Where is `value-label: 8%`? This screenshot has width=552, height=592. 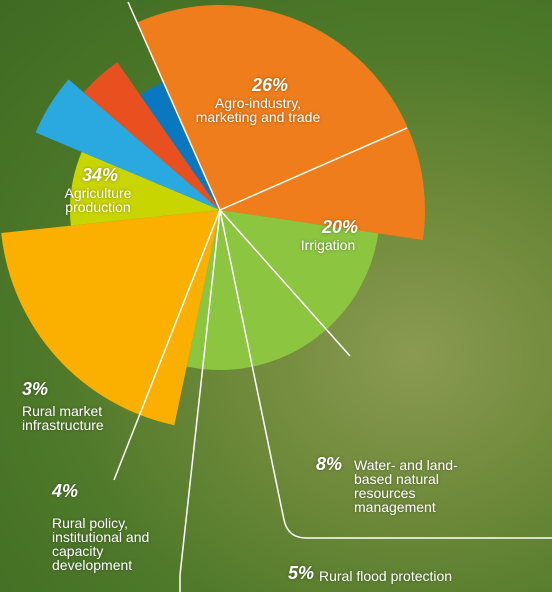 value-label: 8% is located at coordinates (329, 464).